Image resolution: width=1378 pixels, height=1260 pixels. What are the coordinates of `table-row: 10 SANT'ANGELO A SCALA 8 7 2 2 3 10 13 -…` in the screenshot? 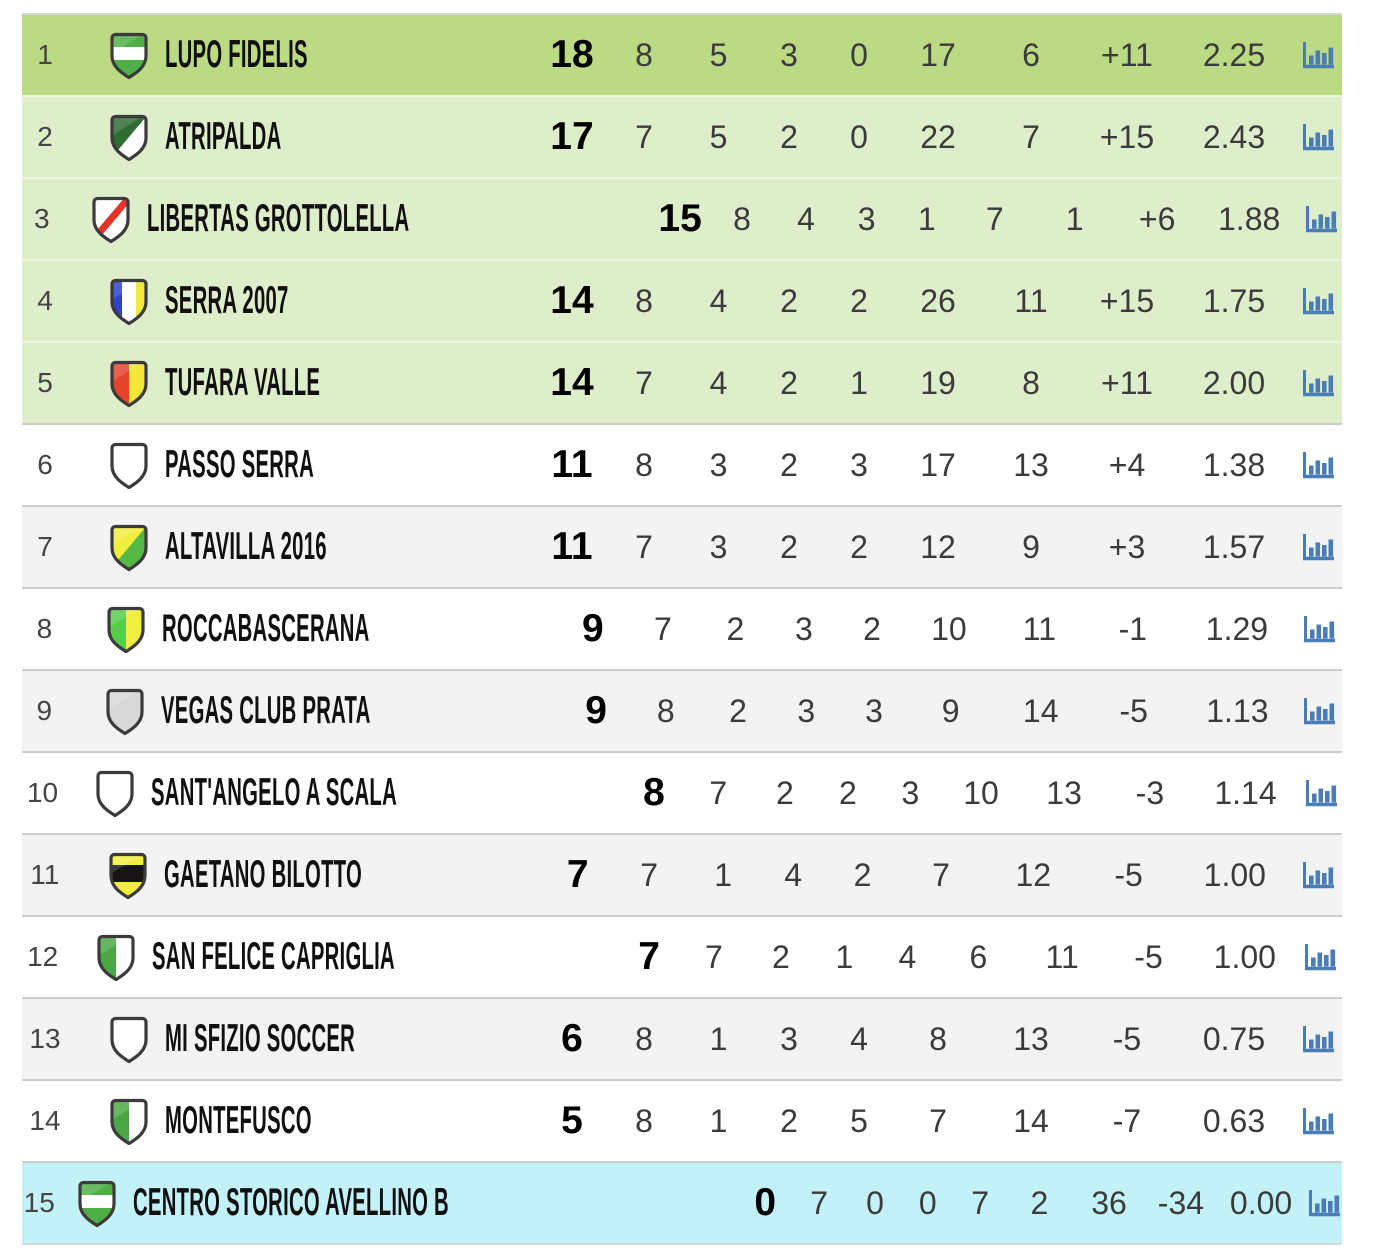 It's located at (682, 792).